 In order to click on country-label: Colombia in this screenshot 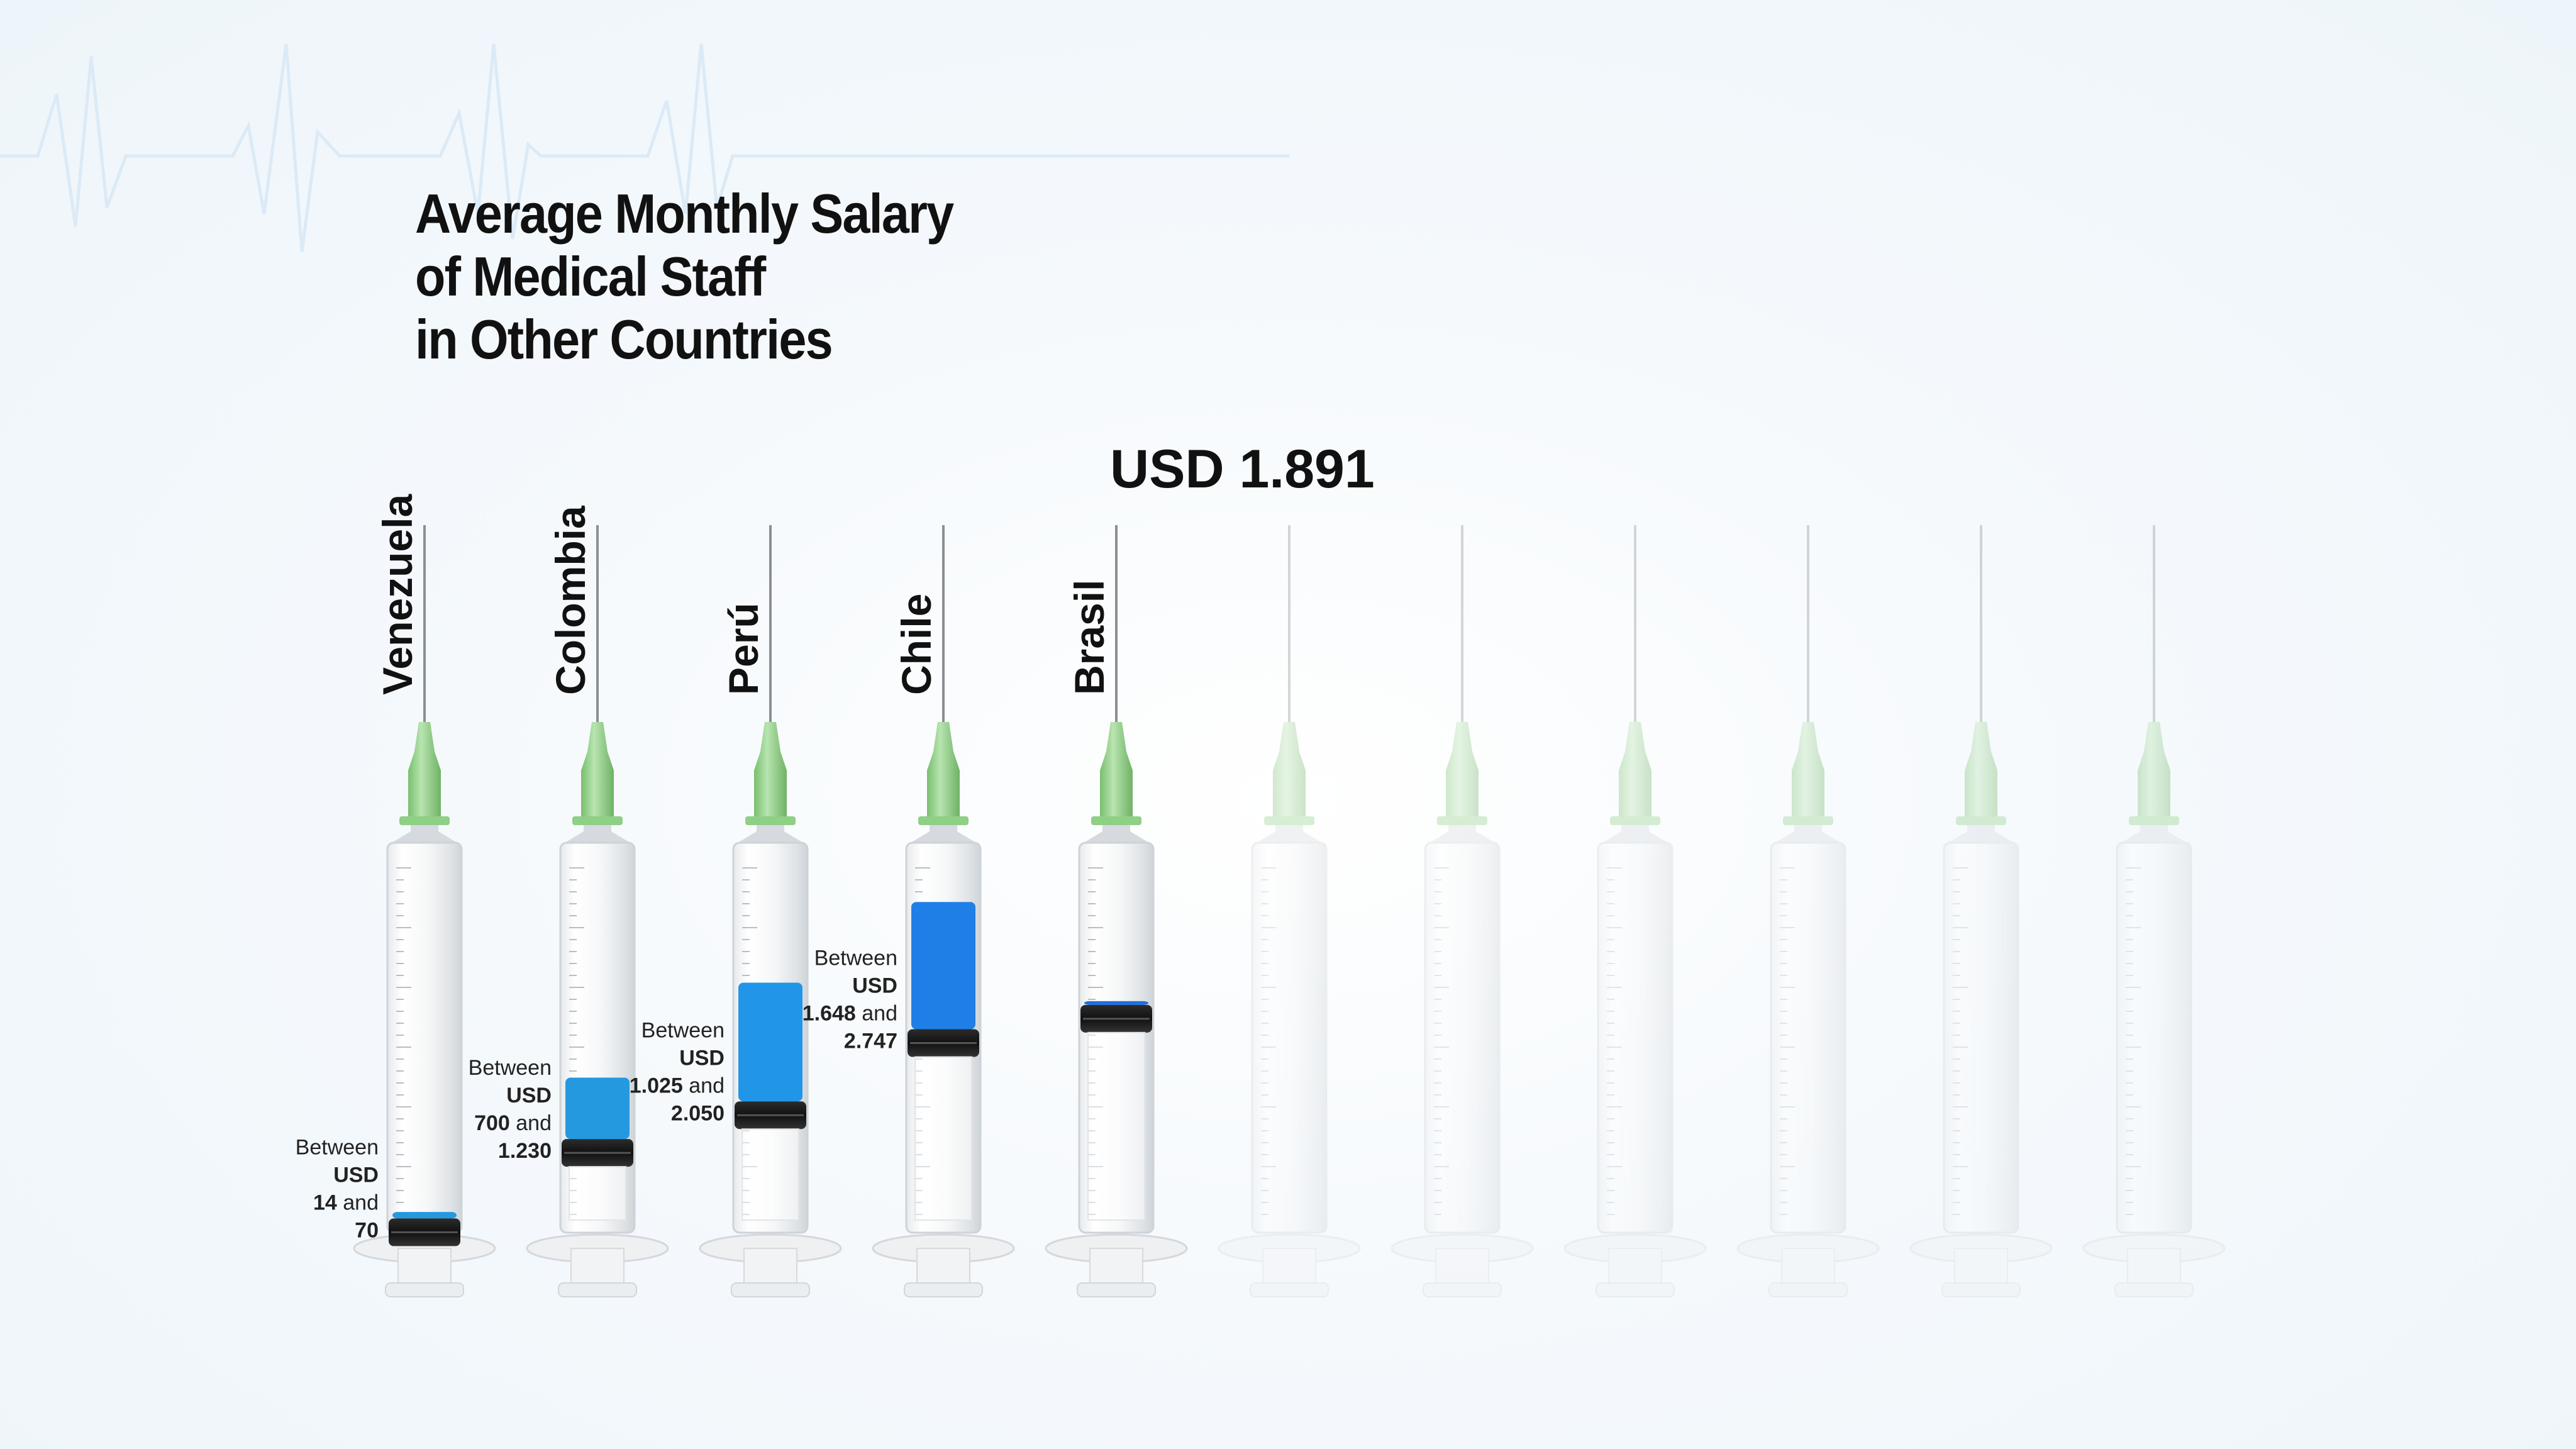, I will do `click(570, 600)`.